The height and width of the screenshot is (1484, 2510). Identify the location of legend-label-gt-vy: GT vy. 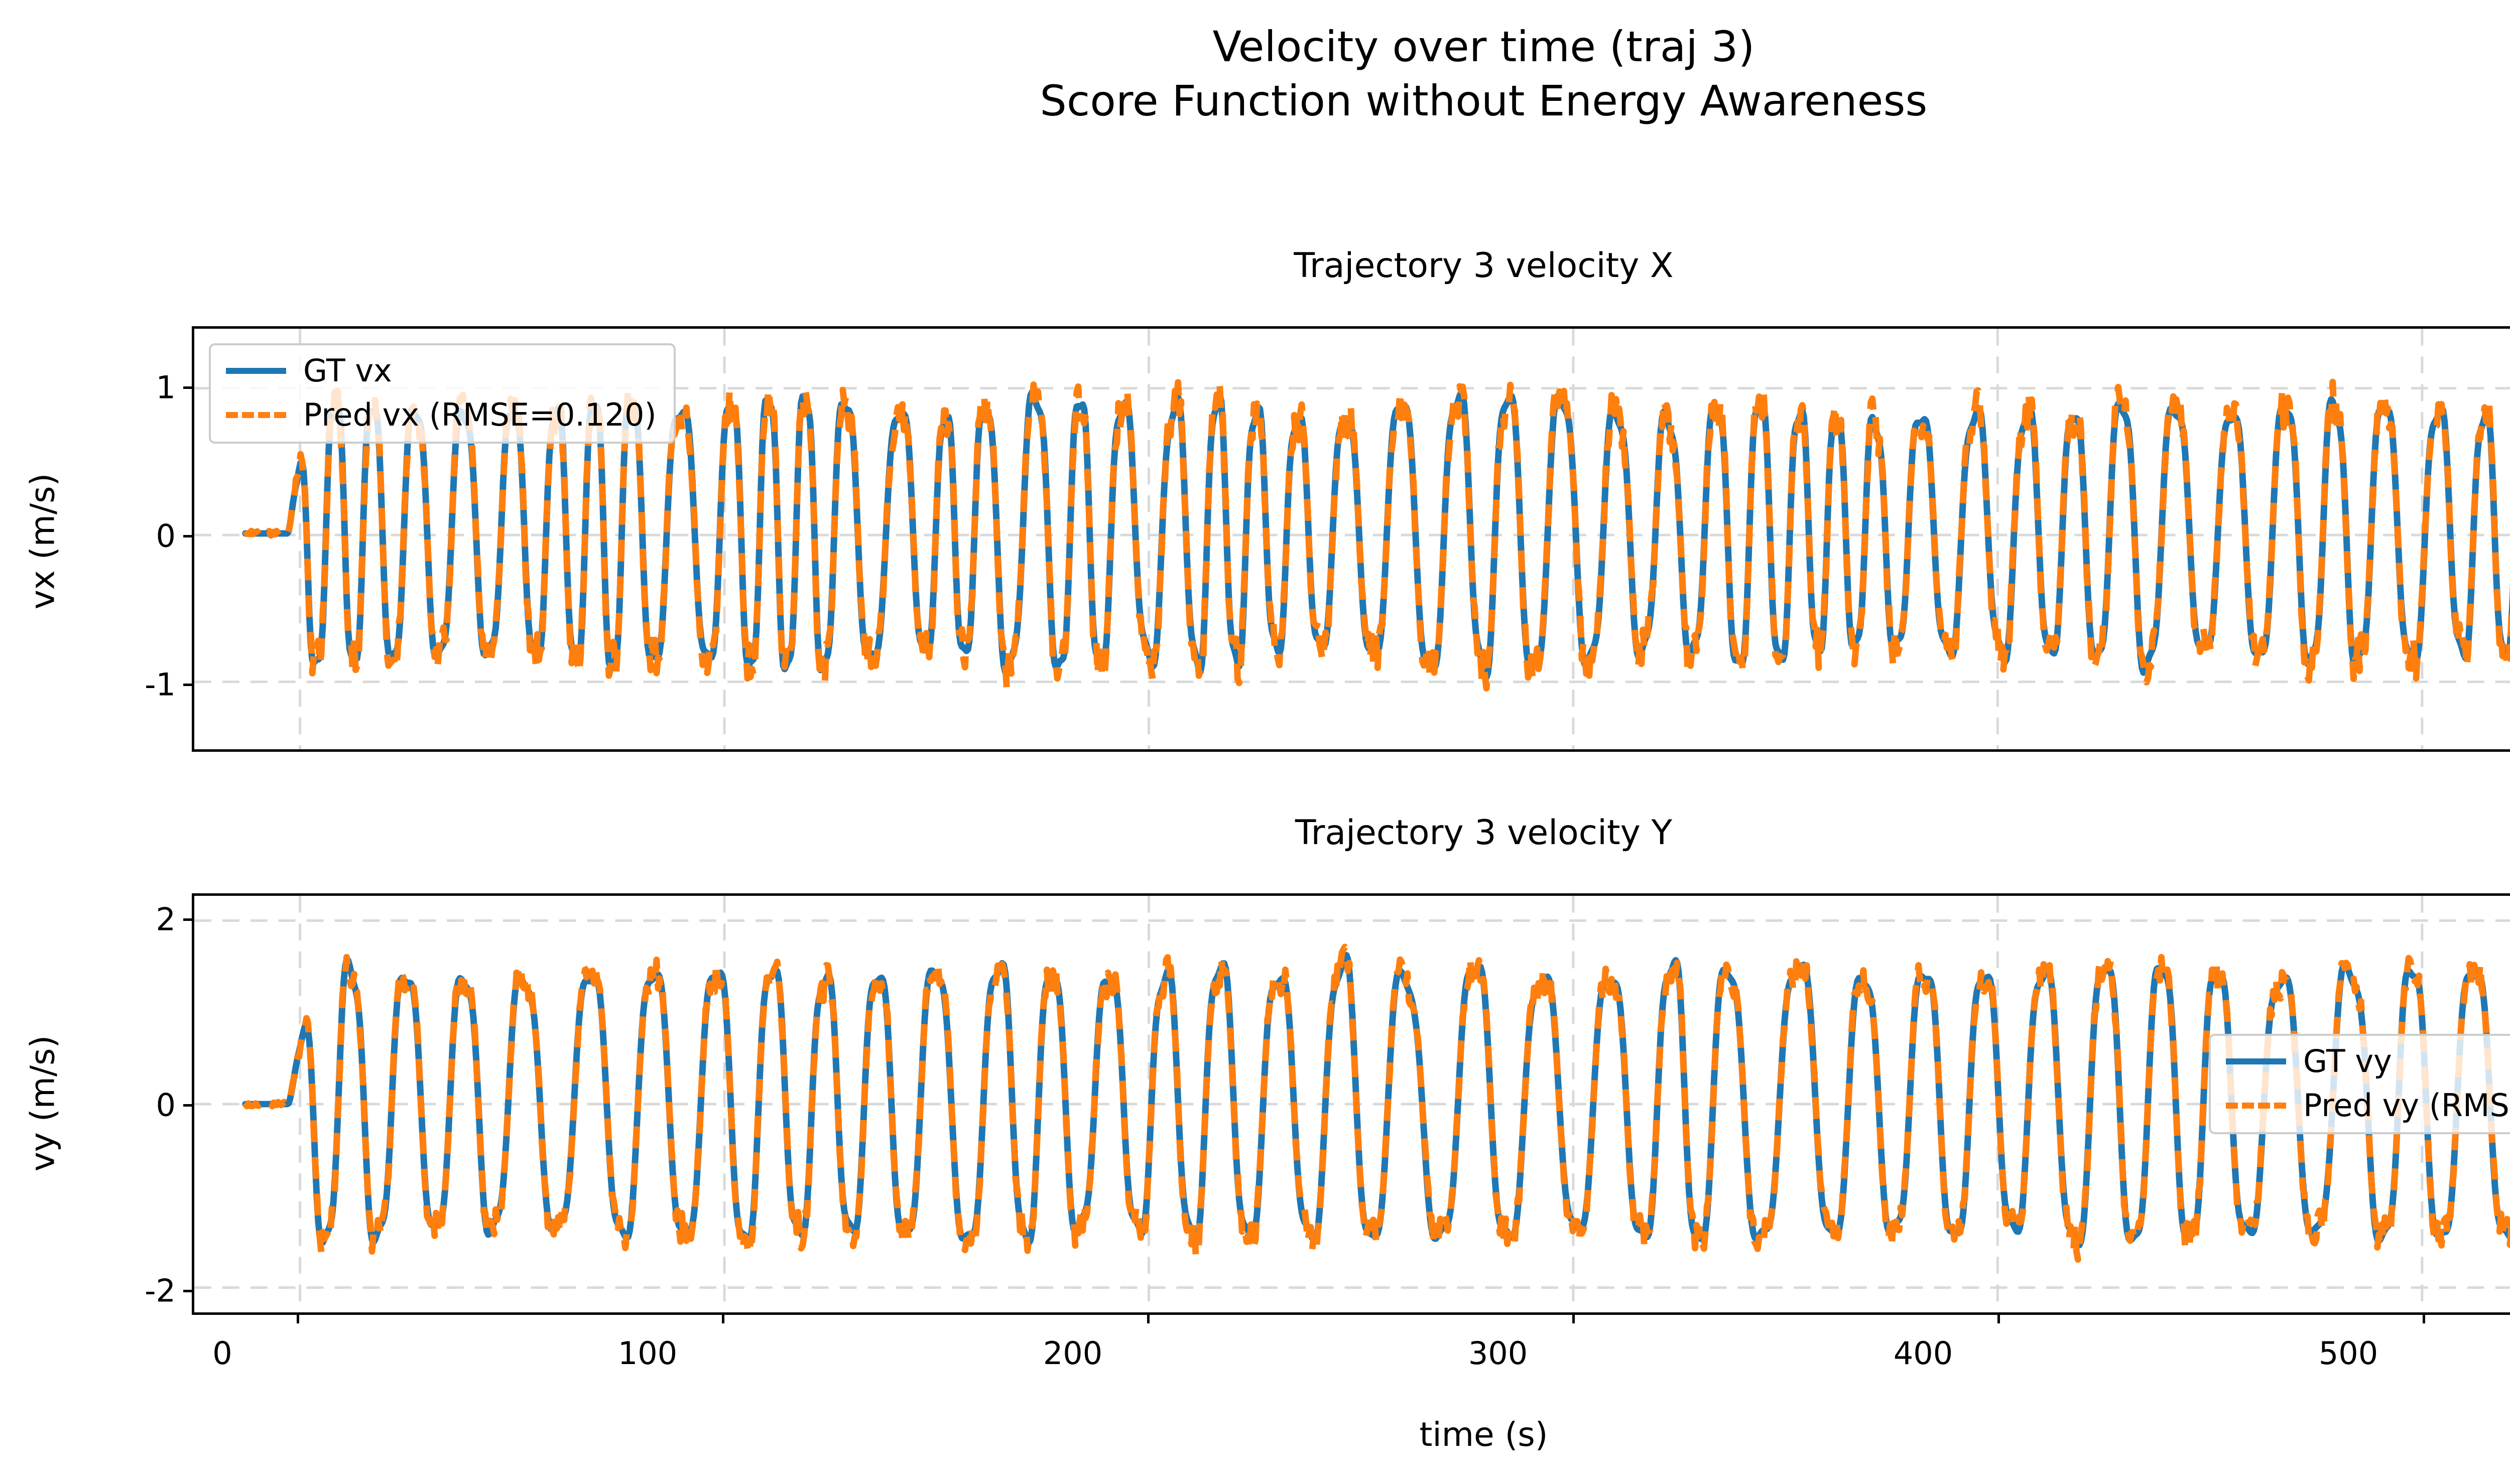
(2347, 1061).